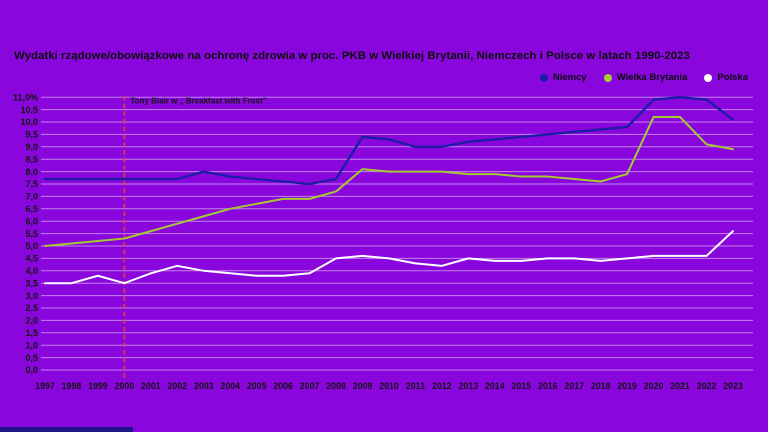 The image size is (768, 432). I want to click on legend-item-wielka-brytania: Wielka Brytania, so click(645, 77).